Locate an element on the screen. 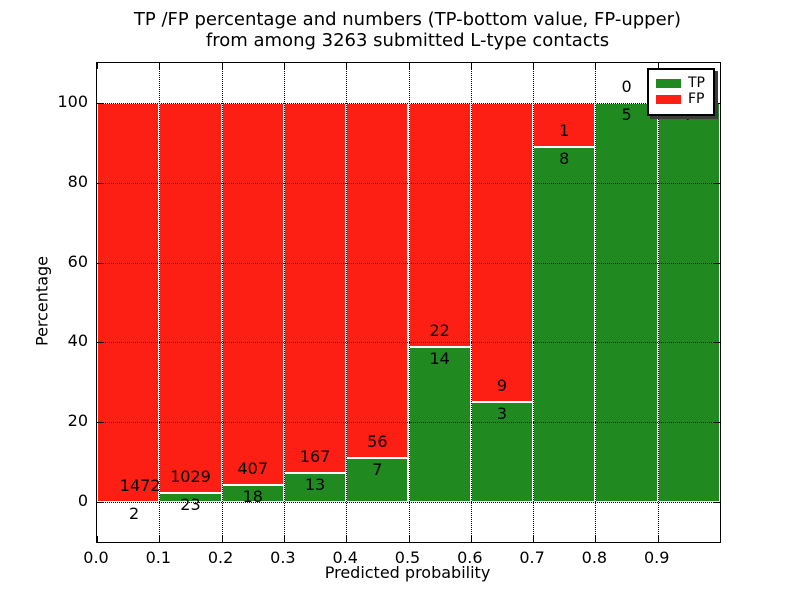 The width and height of the screenshot is (800, 600). tp-count-label: 14 is located at coordinates (439, 358).